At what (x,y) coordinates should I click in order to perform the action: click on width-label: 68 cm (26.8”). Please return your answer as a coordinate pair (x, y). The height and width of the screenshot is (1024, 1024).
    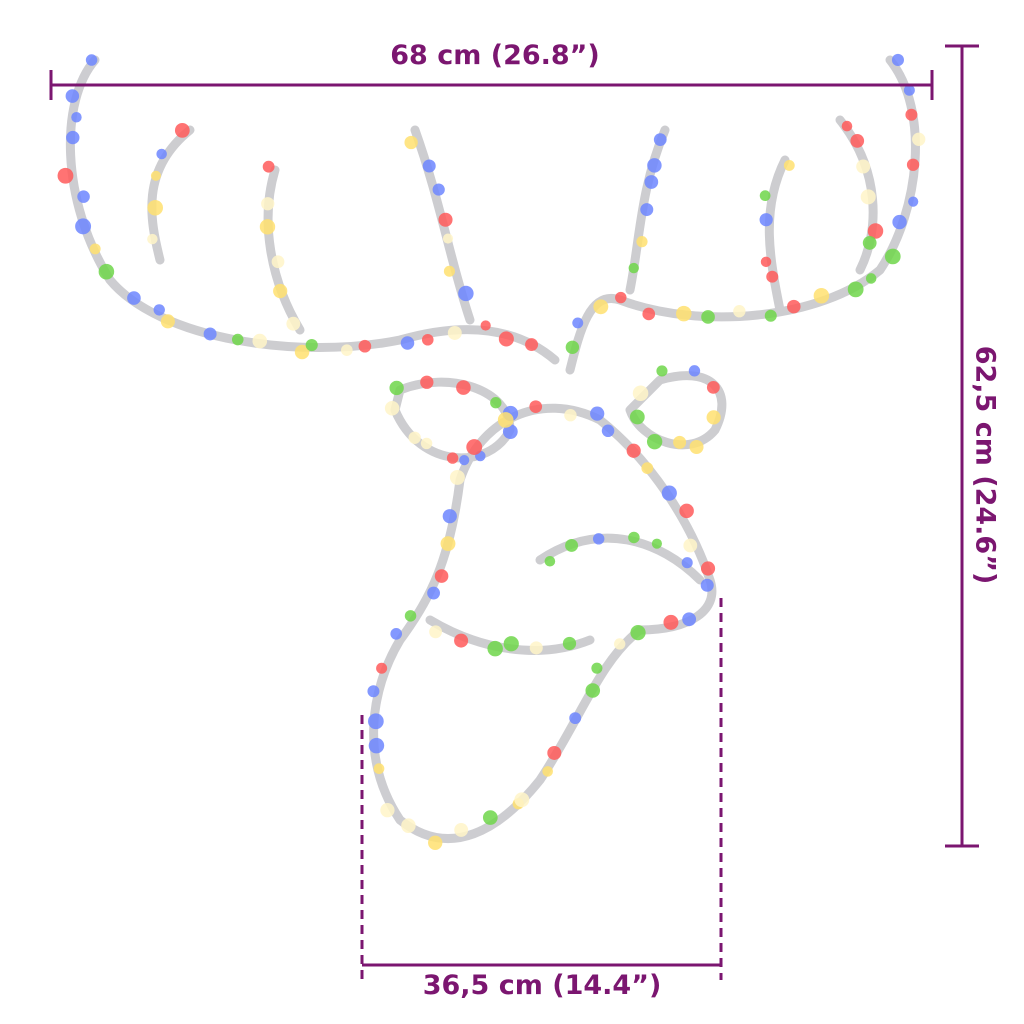
    Looking at the image, I should click on (495, 55).